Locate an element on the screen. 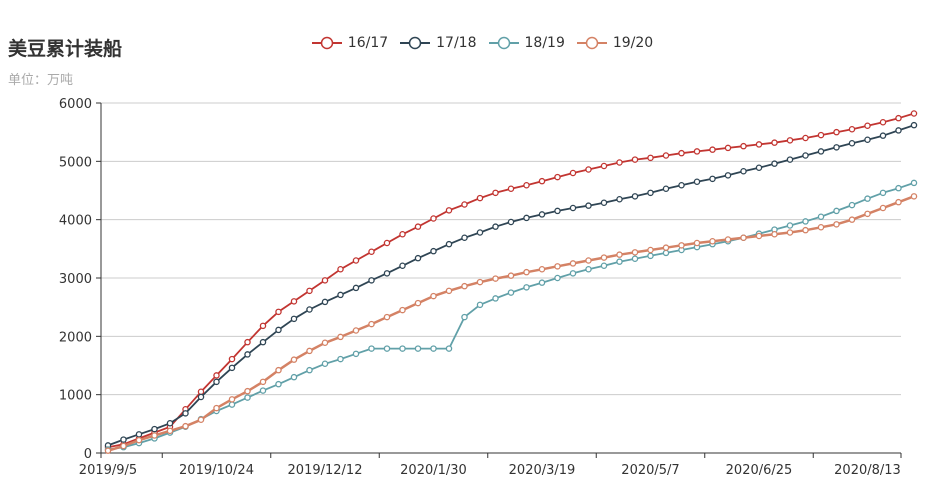 Image resolution: width=925 pixels, height=500 pixels. legend-item: 17/18 is located at coordinates (438, 43).